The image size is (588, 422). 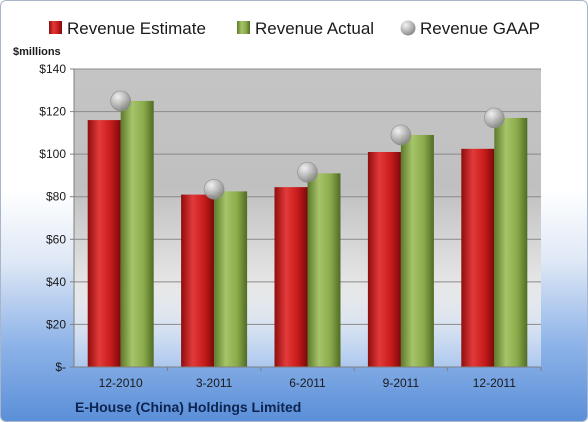 I want to click on legend-swatch-revenue-actual, so click(x=243, y=27).